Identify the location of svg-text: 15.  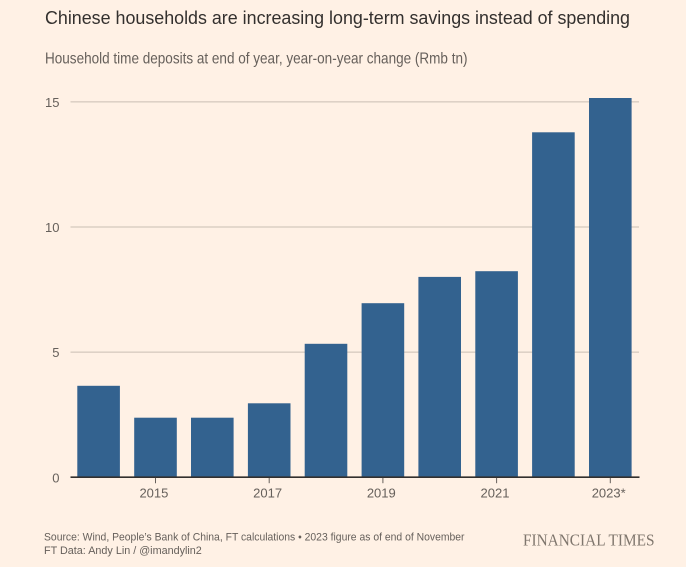
(52, 102).